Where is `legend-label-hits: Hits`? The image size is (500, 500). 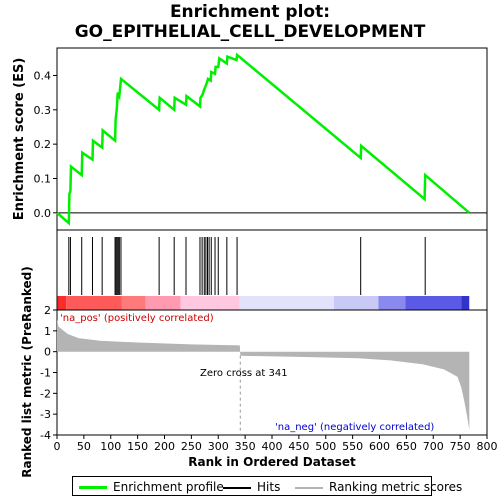
legend-label-hits: Hits is located at coordinates (269, 487).